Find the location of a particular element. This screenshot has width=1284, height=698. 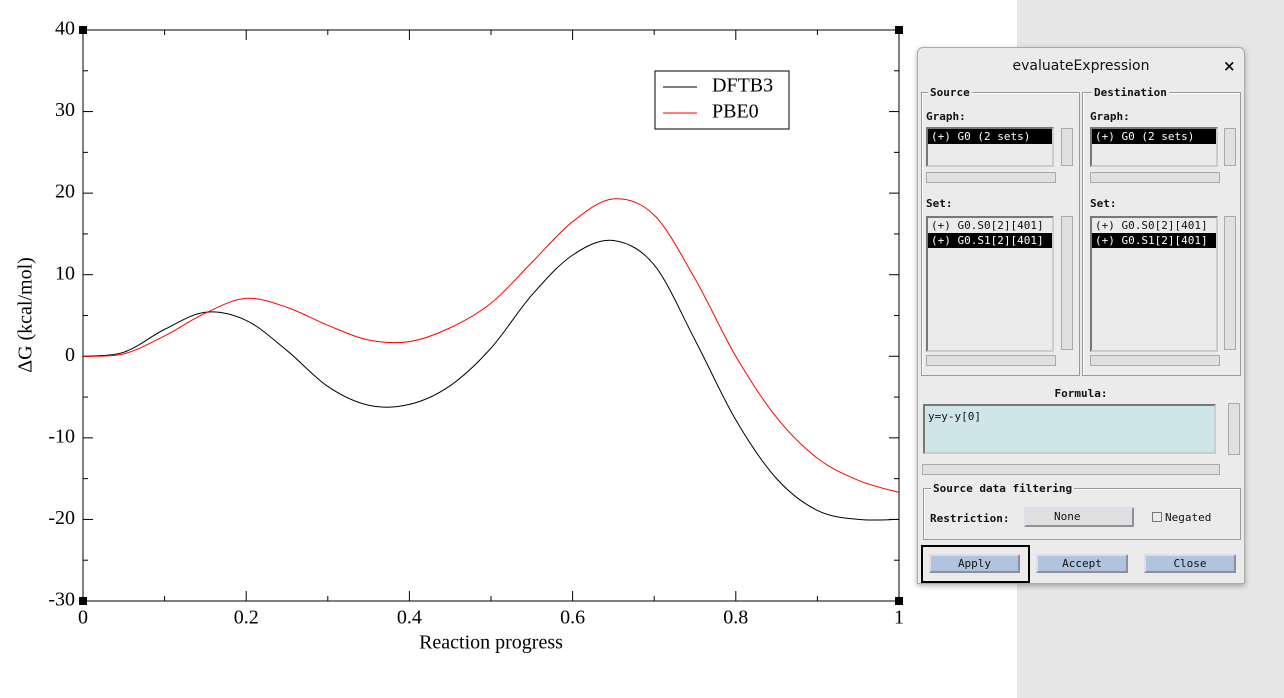

source-frame is located at coordinates (1000, 234).